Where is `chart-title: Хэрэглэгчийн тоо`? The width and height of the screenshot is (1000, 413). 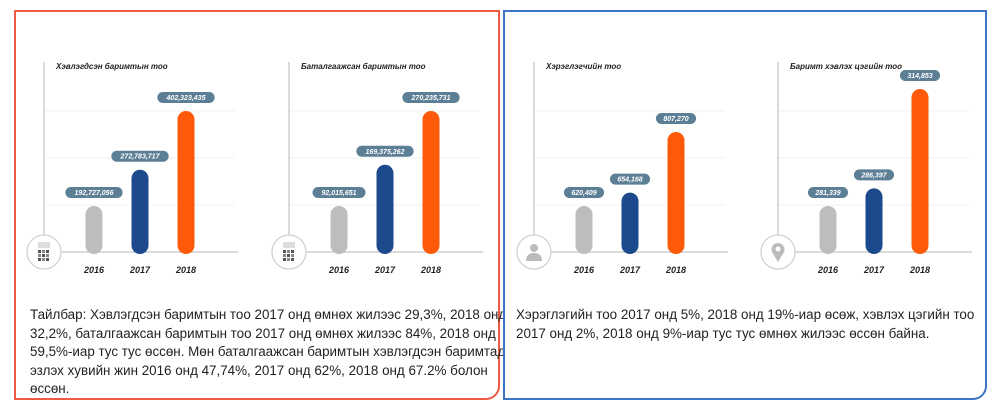 chart-title: Хэрэглэгчийн тоо is located at coordinates (584, 66).